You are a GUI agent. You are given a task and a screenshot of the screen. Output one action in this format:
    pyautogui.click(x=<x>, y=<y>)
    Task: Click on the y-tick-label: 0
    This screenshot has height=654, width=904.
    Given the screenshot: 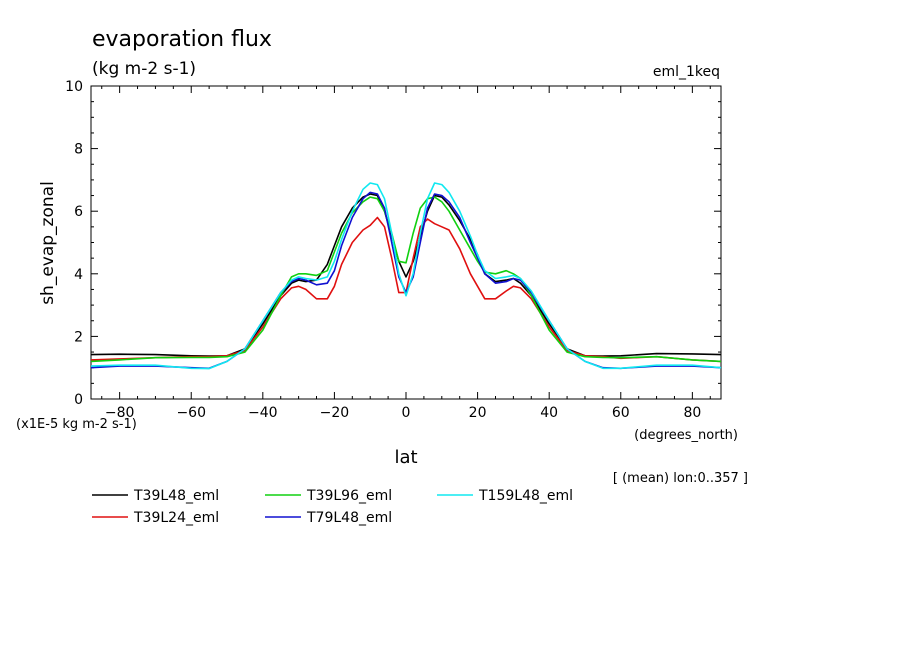 What is the action you would take?
    pyautogui.click(x=78, y=400)
    